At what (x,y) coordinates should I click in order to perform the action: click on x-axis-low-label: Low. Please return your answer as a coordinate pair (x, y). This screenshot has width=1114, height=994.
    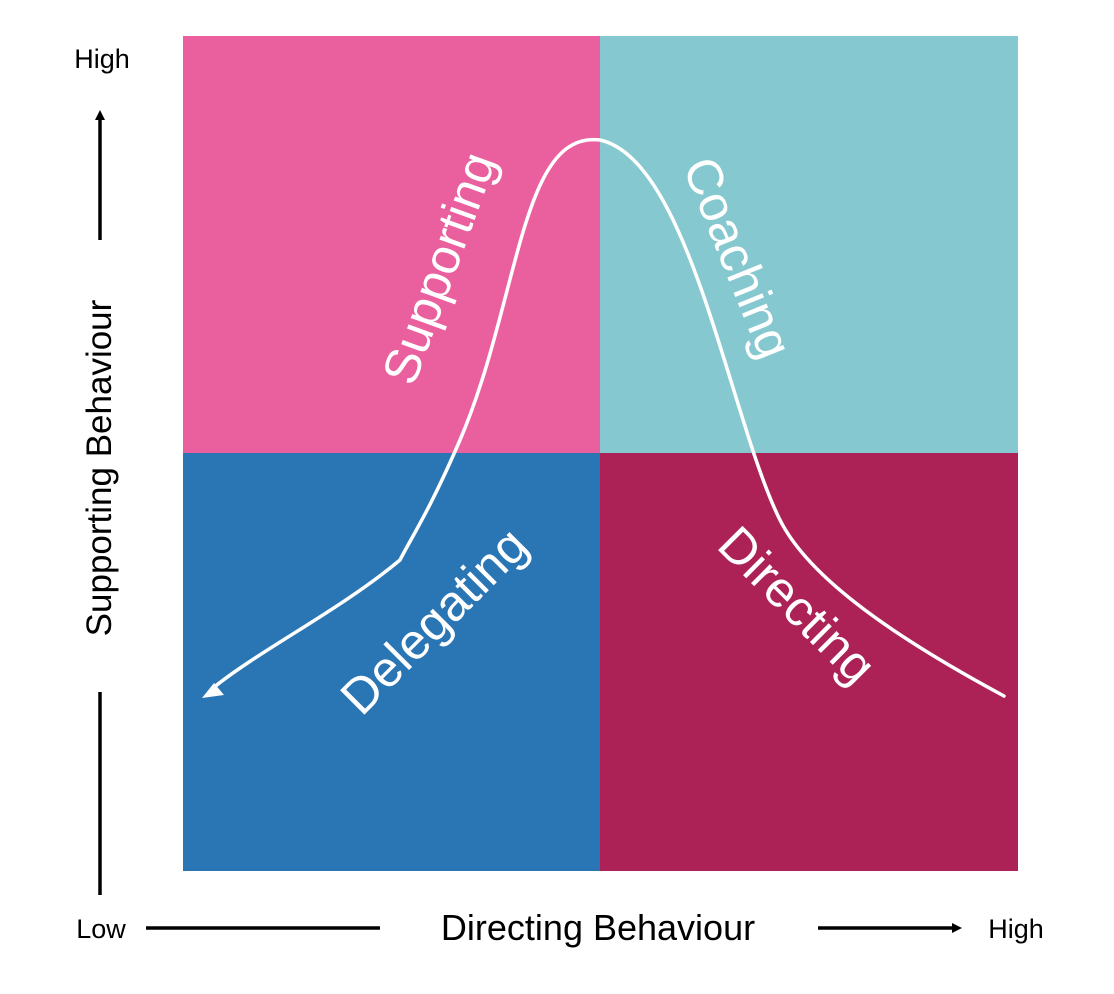
    Looking at the image, I should click on (101, 929).